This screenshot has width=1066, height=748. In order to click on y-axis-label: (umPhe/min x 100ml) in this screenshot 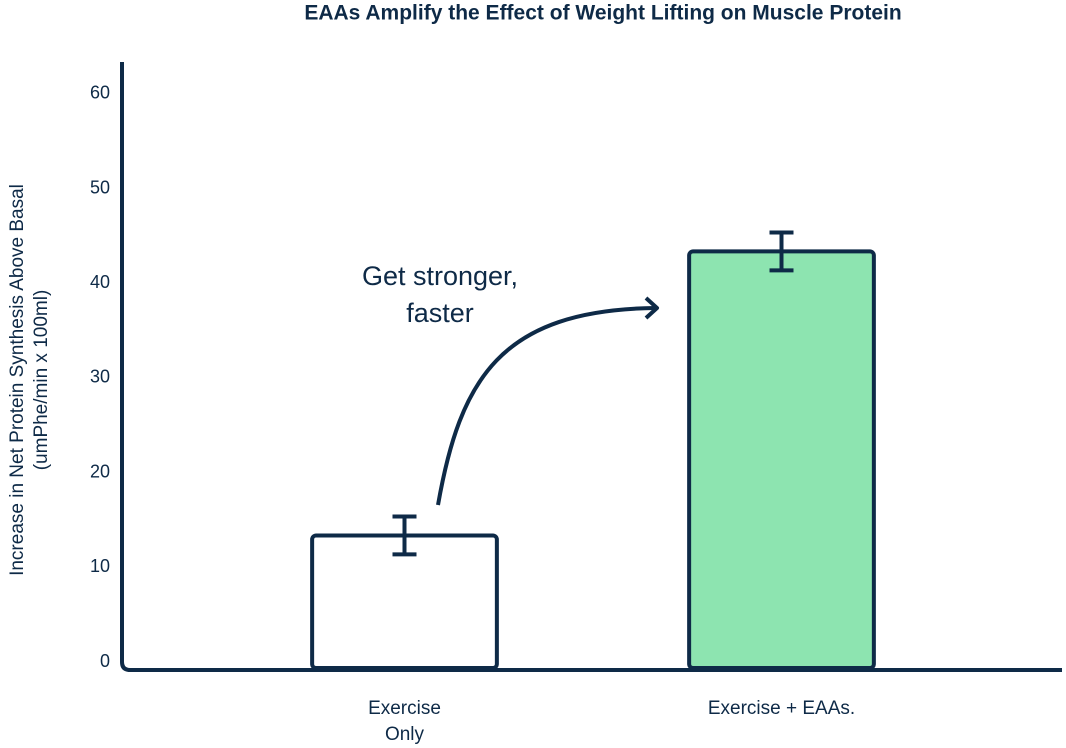, I will do `click(41, 380)`.